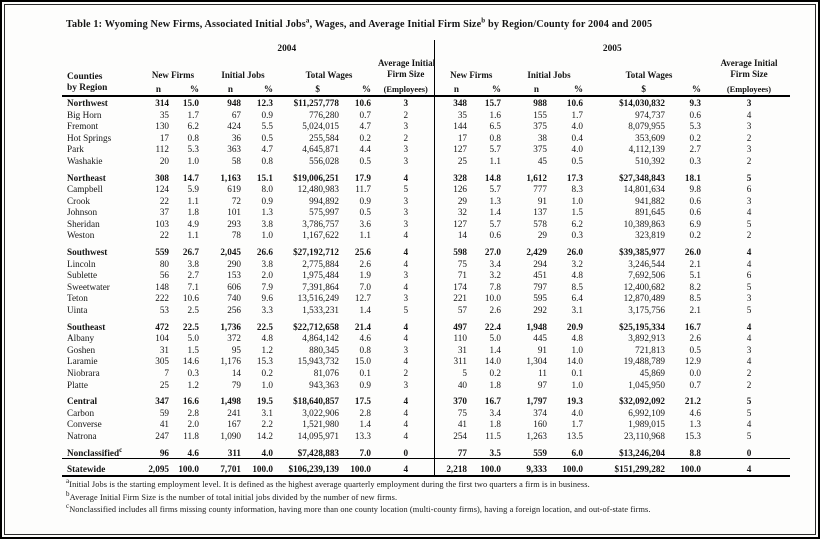  What do you see at coordinates (267, 275) in the screenshot?
I see `cell: 2.0` at bounding box center [267, 275].